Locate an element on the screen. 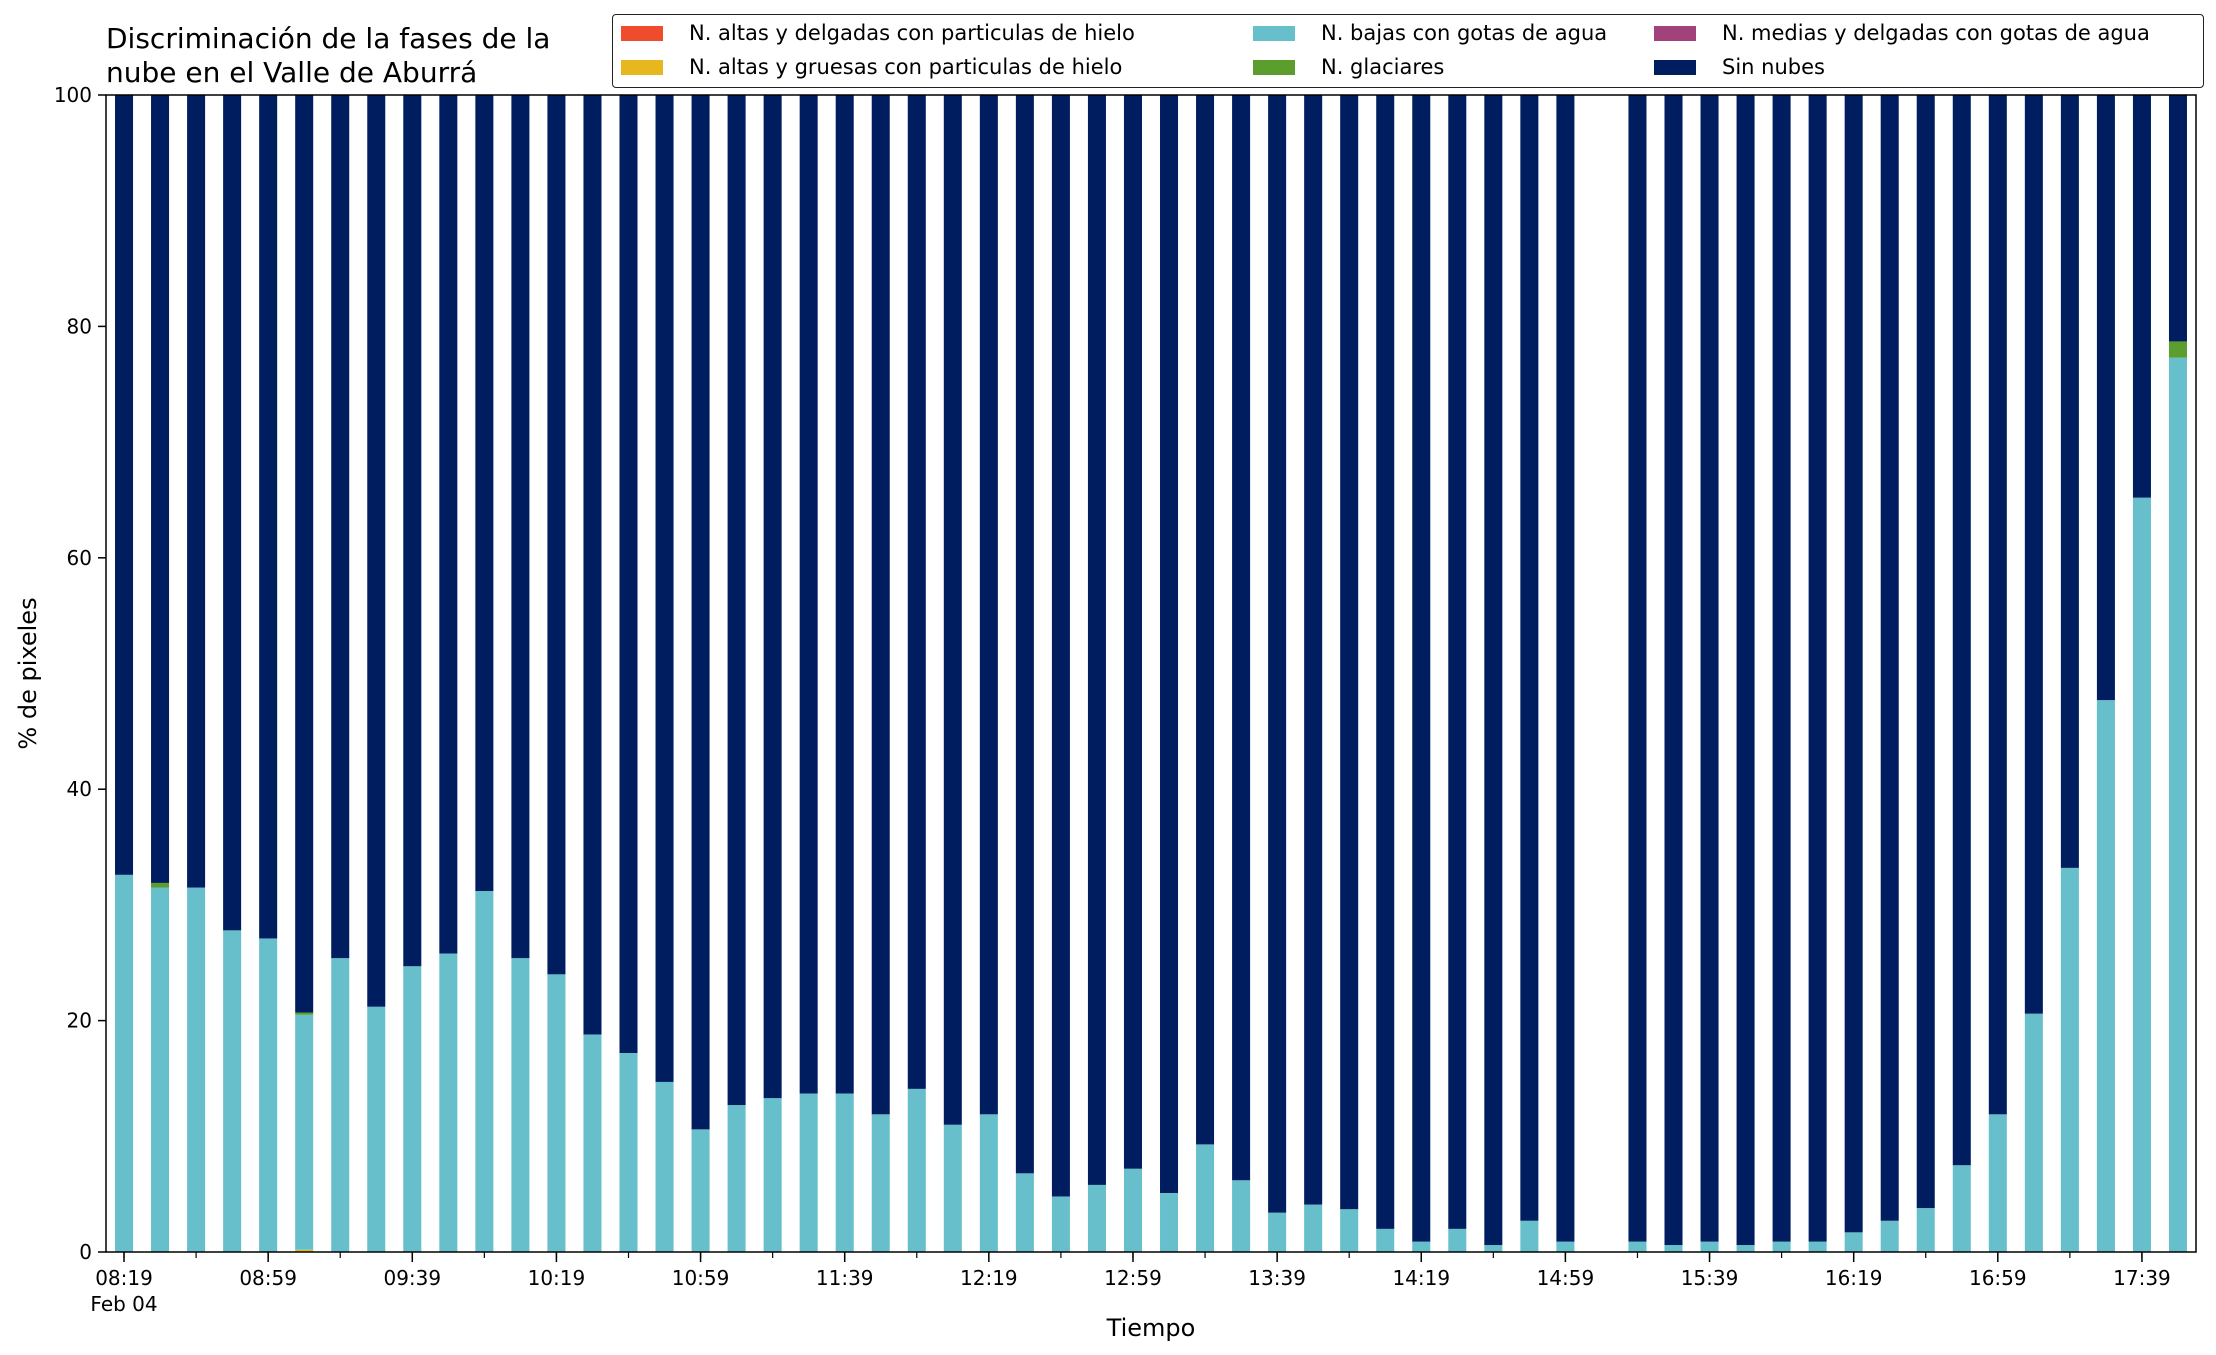 The height and width of the screenshot is (1355, 2216). legend-entry-sin-nubes: Sin nubes is located at coordinates (1739, 67).